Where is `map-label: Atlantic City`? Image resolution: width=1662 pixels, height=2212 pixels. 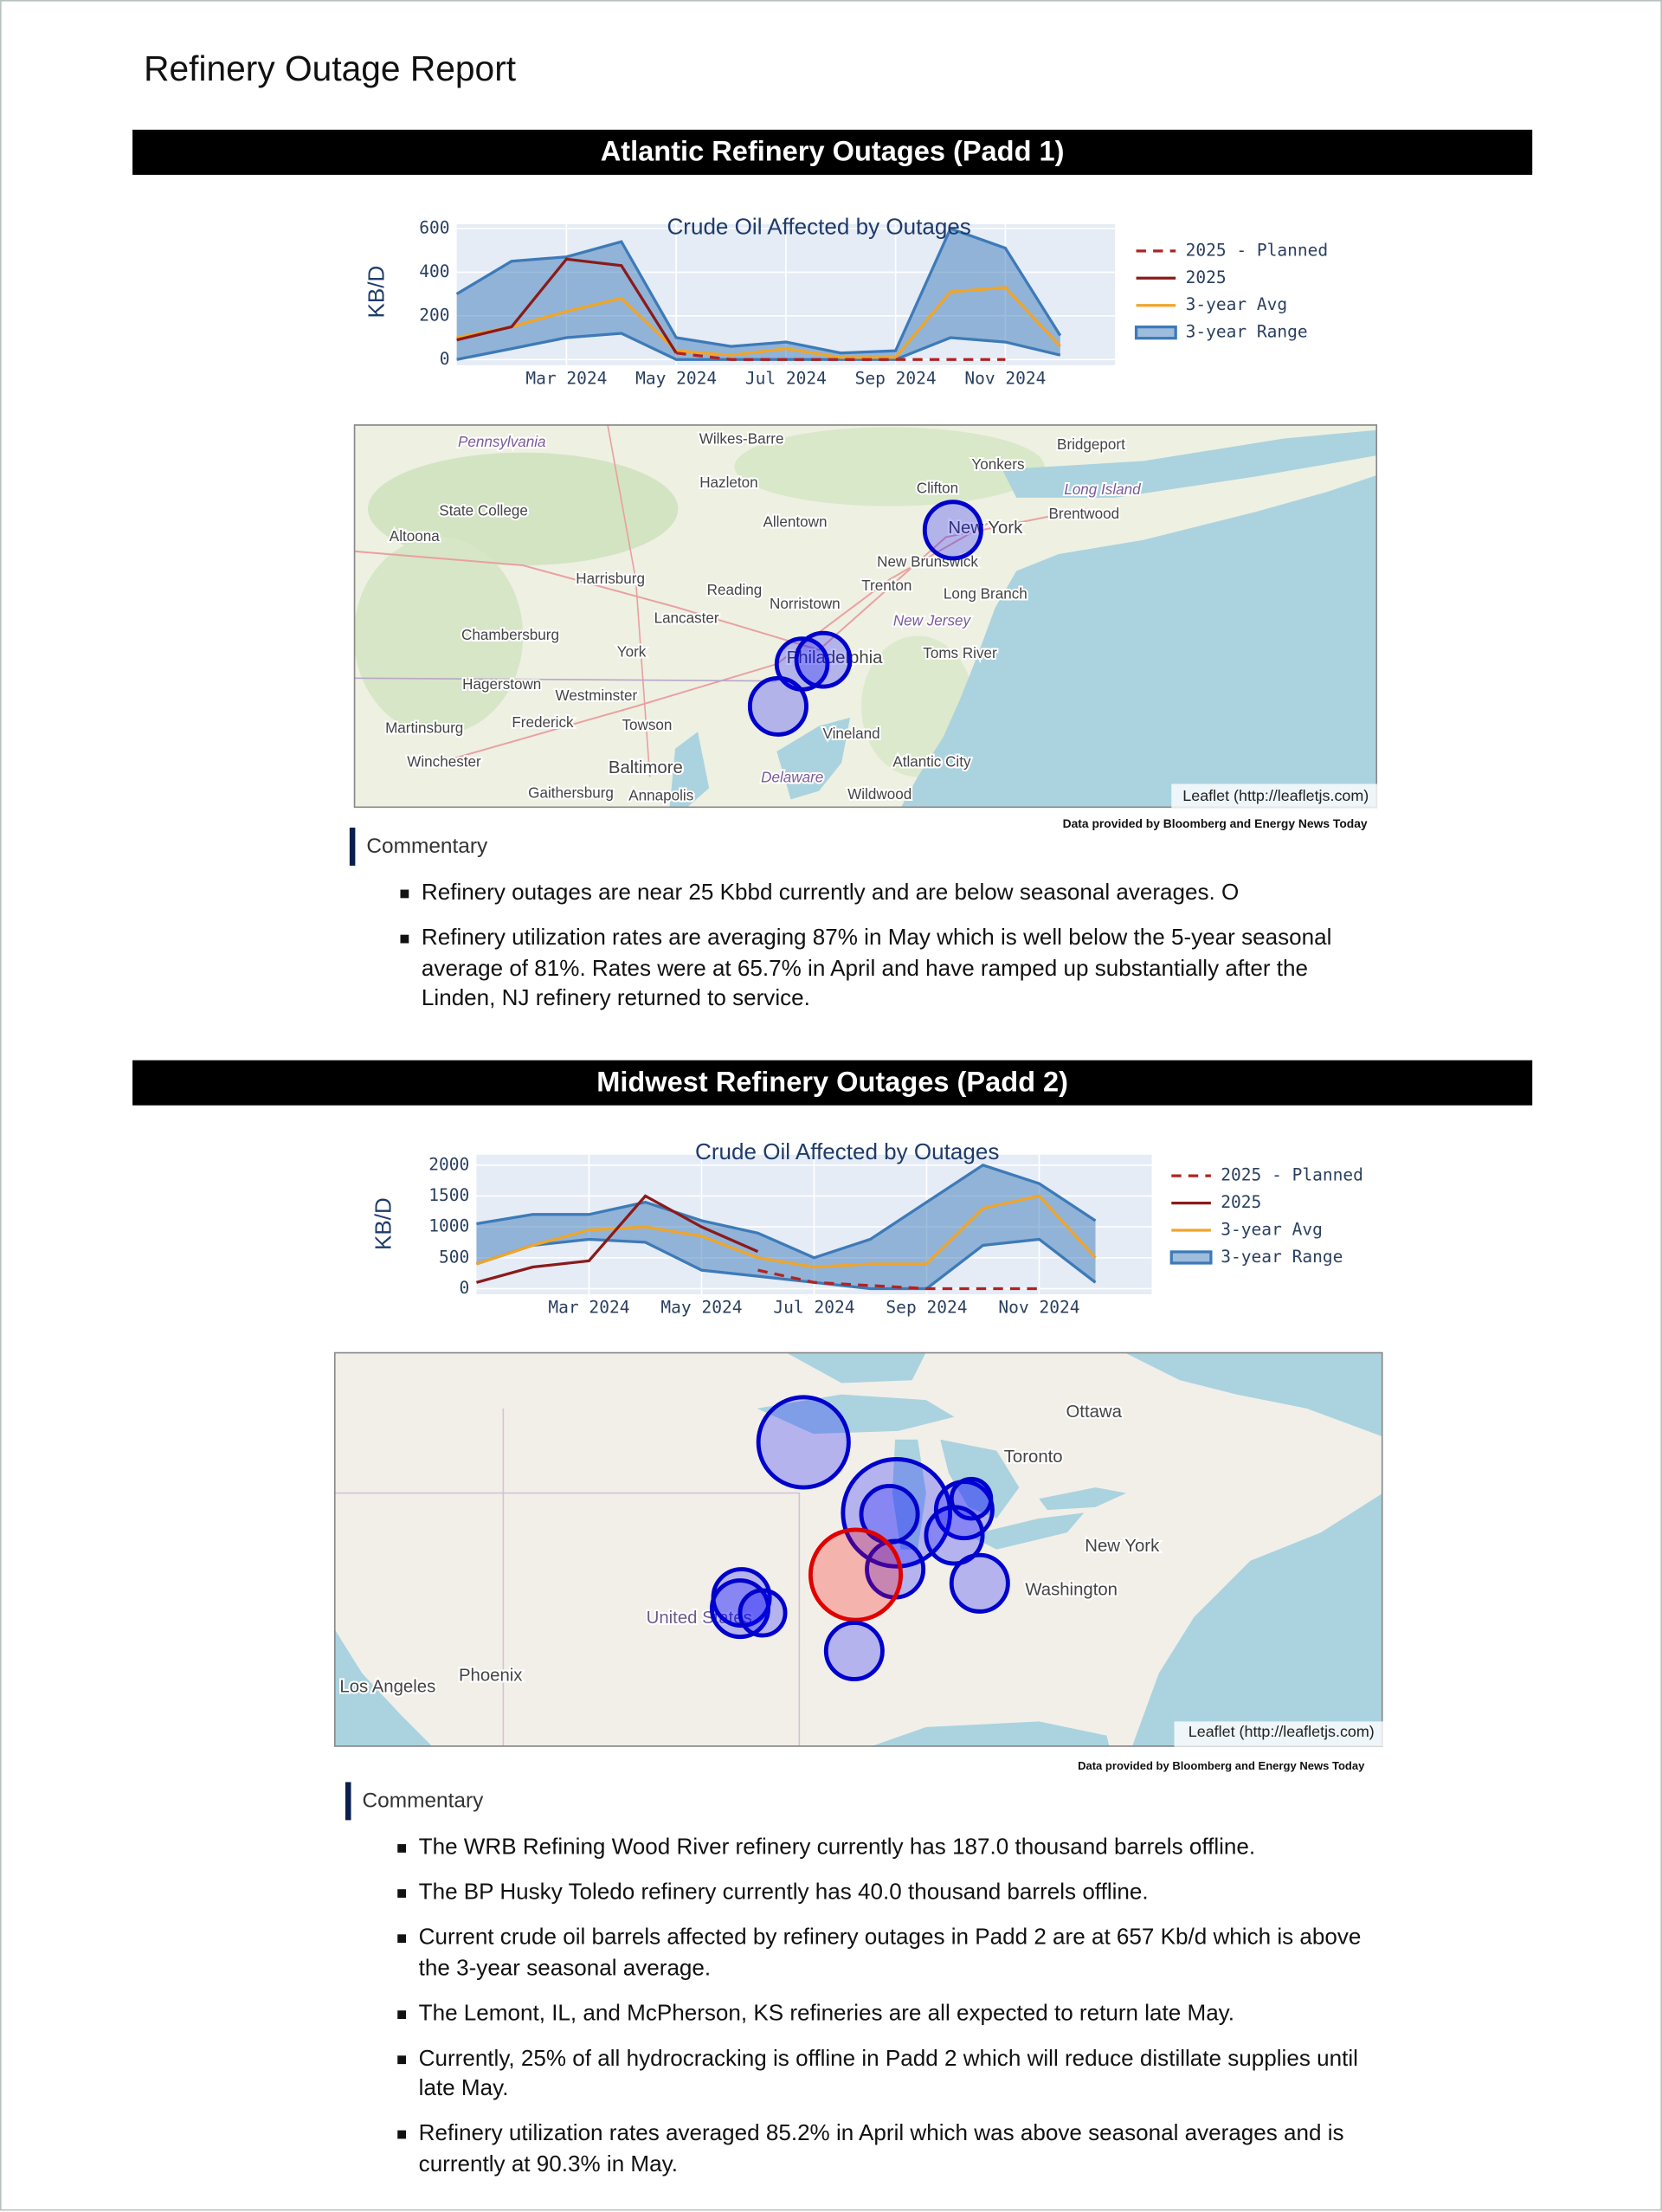 map-label: Atlantic City is located at coordinates (931, 762).